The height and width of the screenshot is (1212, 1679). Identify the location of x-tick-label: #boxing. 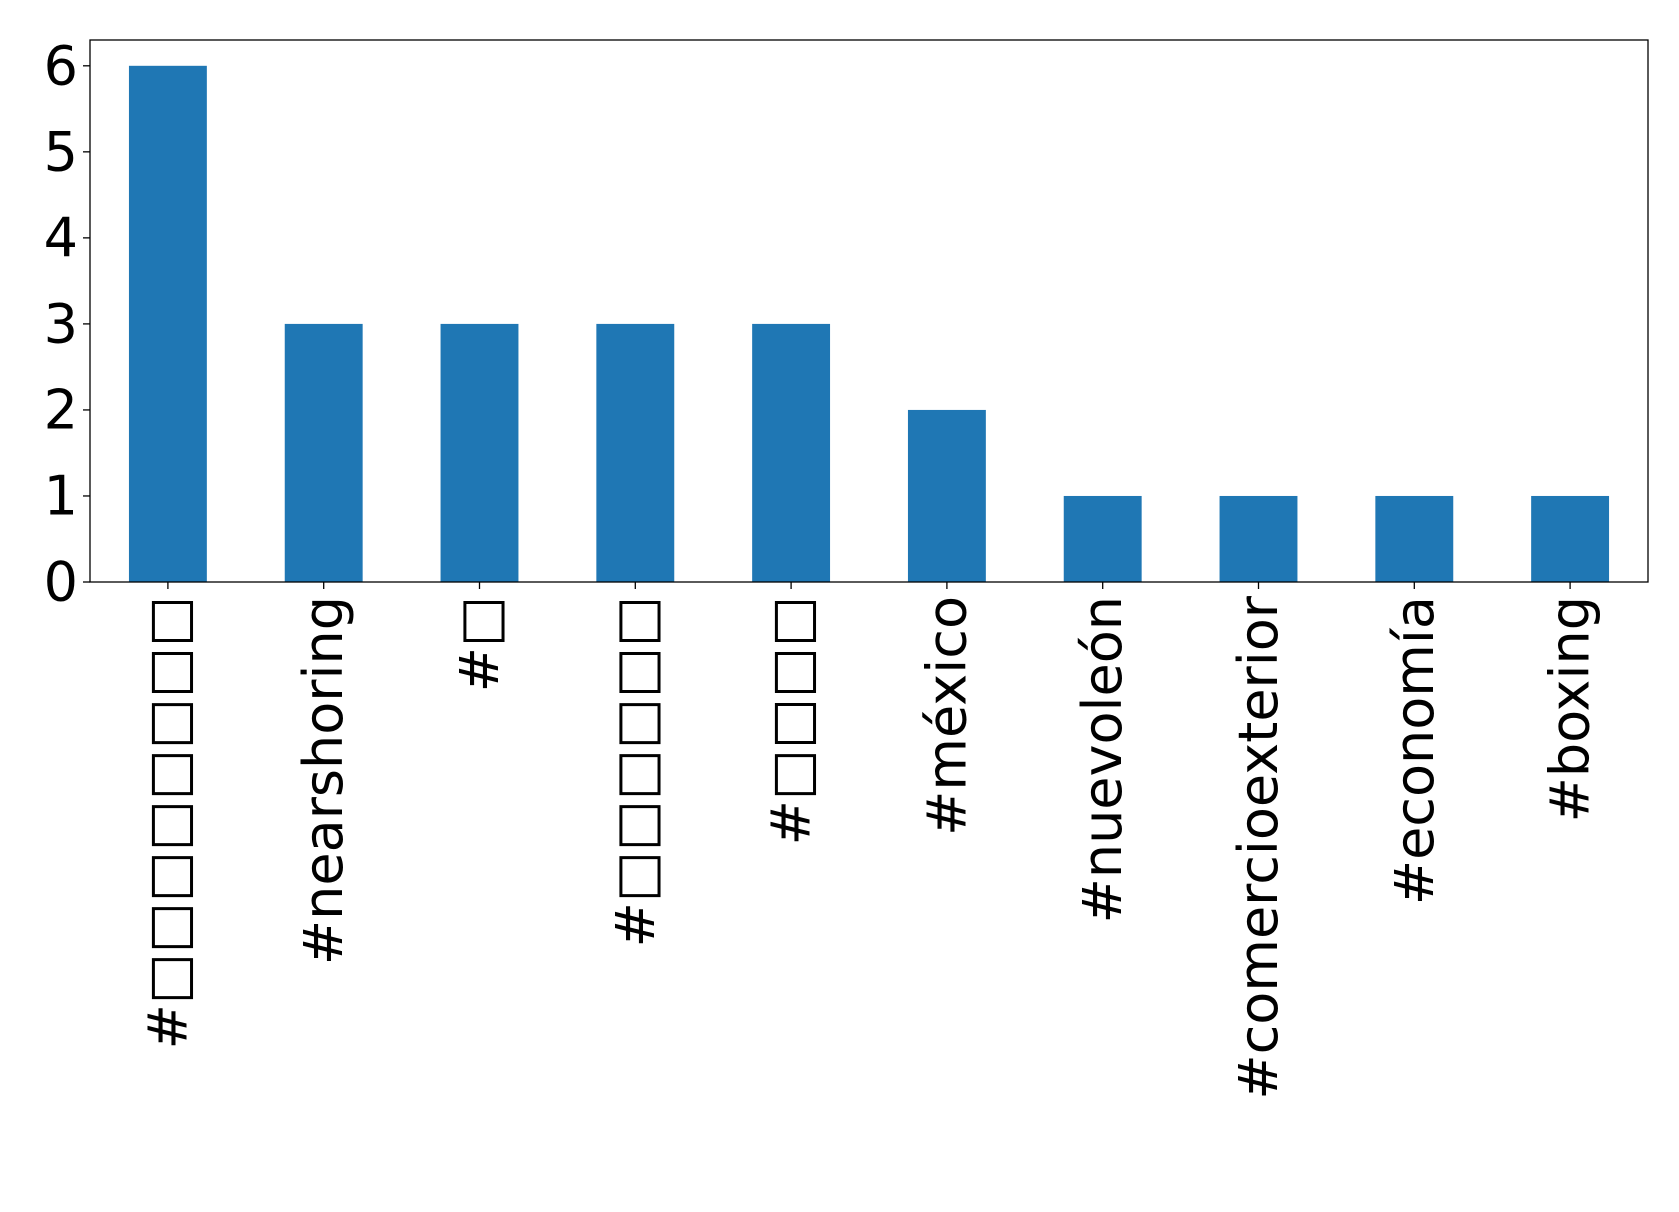
(1570, 709).